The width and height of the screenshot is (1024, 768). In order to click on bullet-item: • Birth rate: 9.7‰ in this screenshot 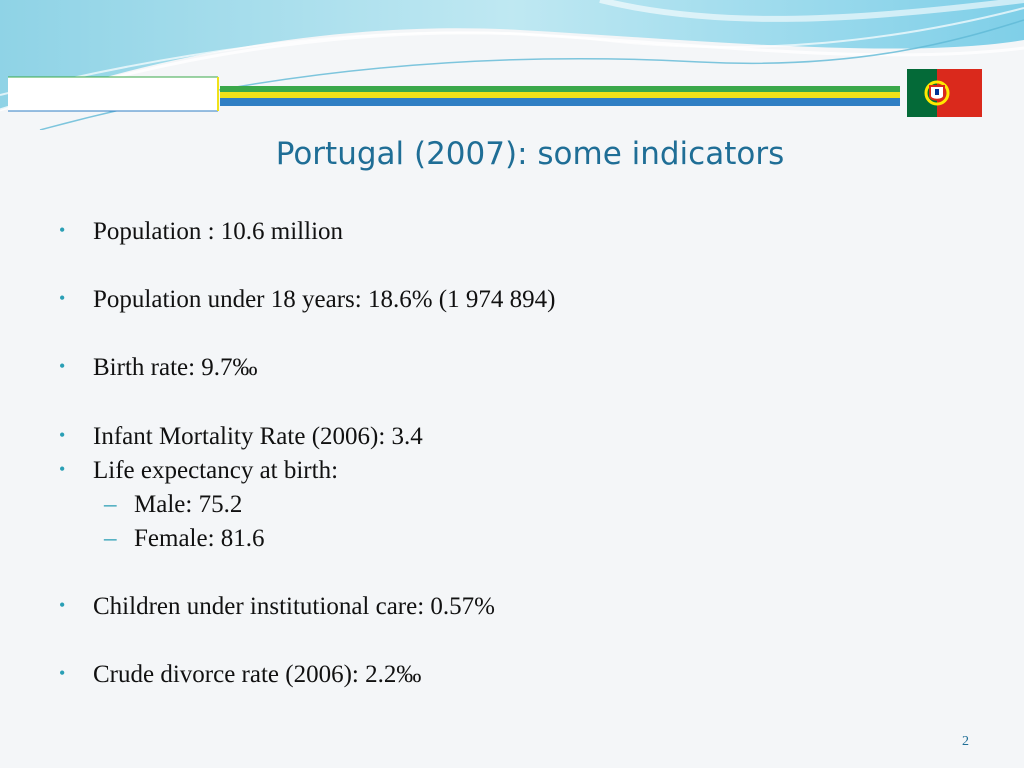, I will do `click(158, 368)`.